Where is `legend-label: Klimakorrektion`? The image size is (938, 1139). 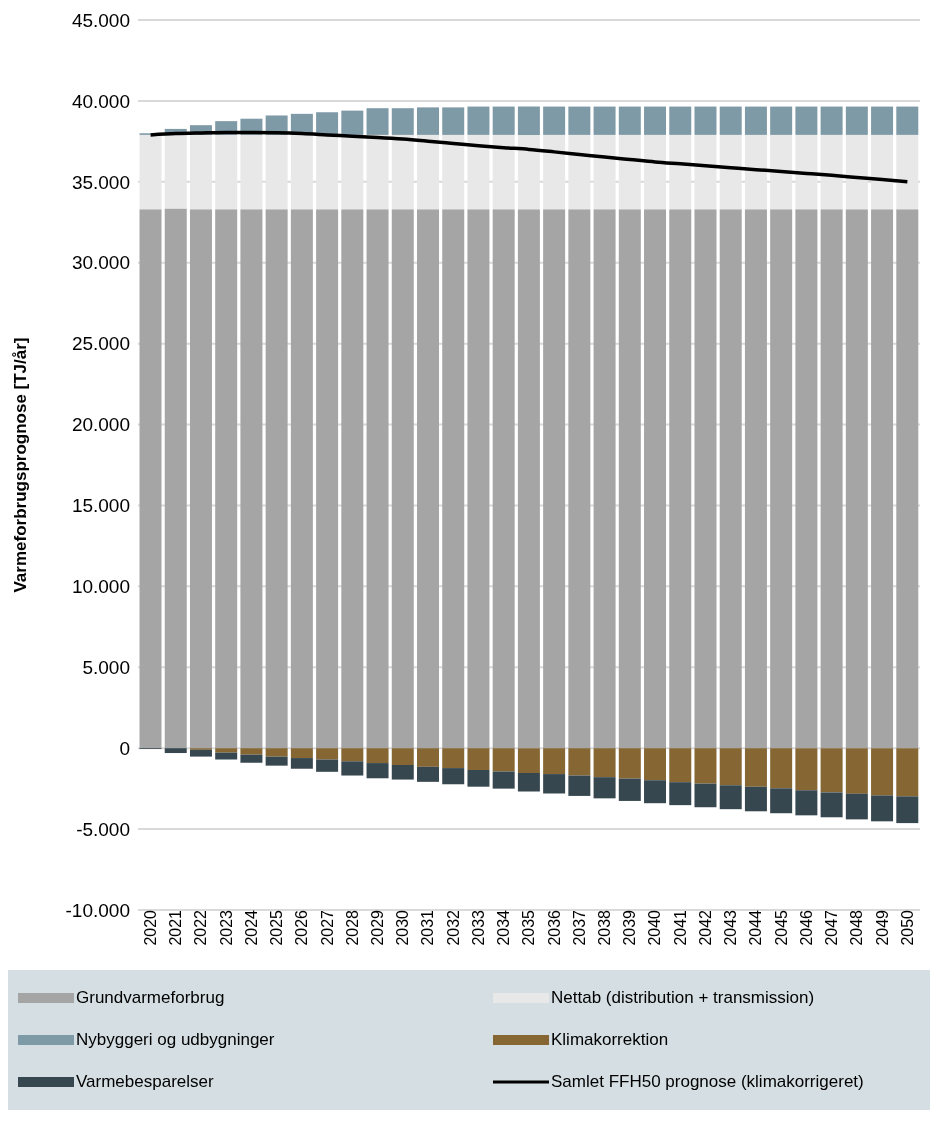 legend-label: Klimakorrektion is located at coordinates (610, 1040).